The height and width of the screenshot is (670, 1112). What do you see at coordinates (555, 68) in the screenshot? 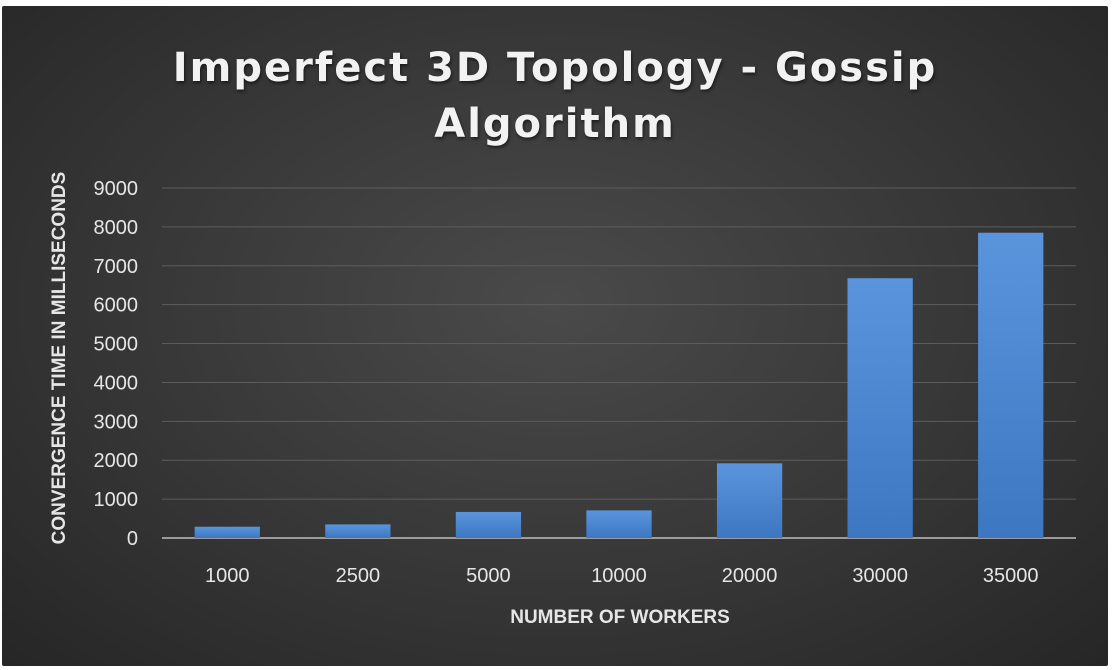
I see `chart-title-line-1: Imperfect 3D Topology - Gossip` at bounding box center [555, 68].